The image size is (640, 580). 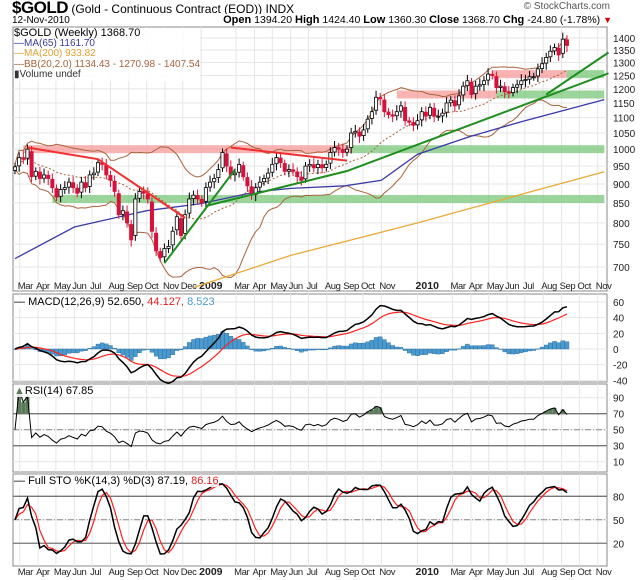 What do you see at coordinates (165, 302) in the screenshot?
I see `legend-macd-signal: 44.127,` at bounding box center [165, 302].